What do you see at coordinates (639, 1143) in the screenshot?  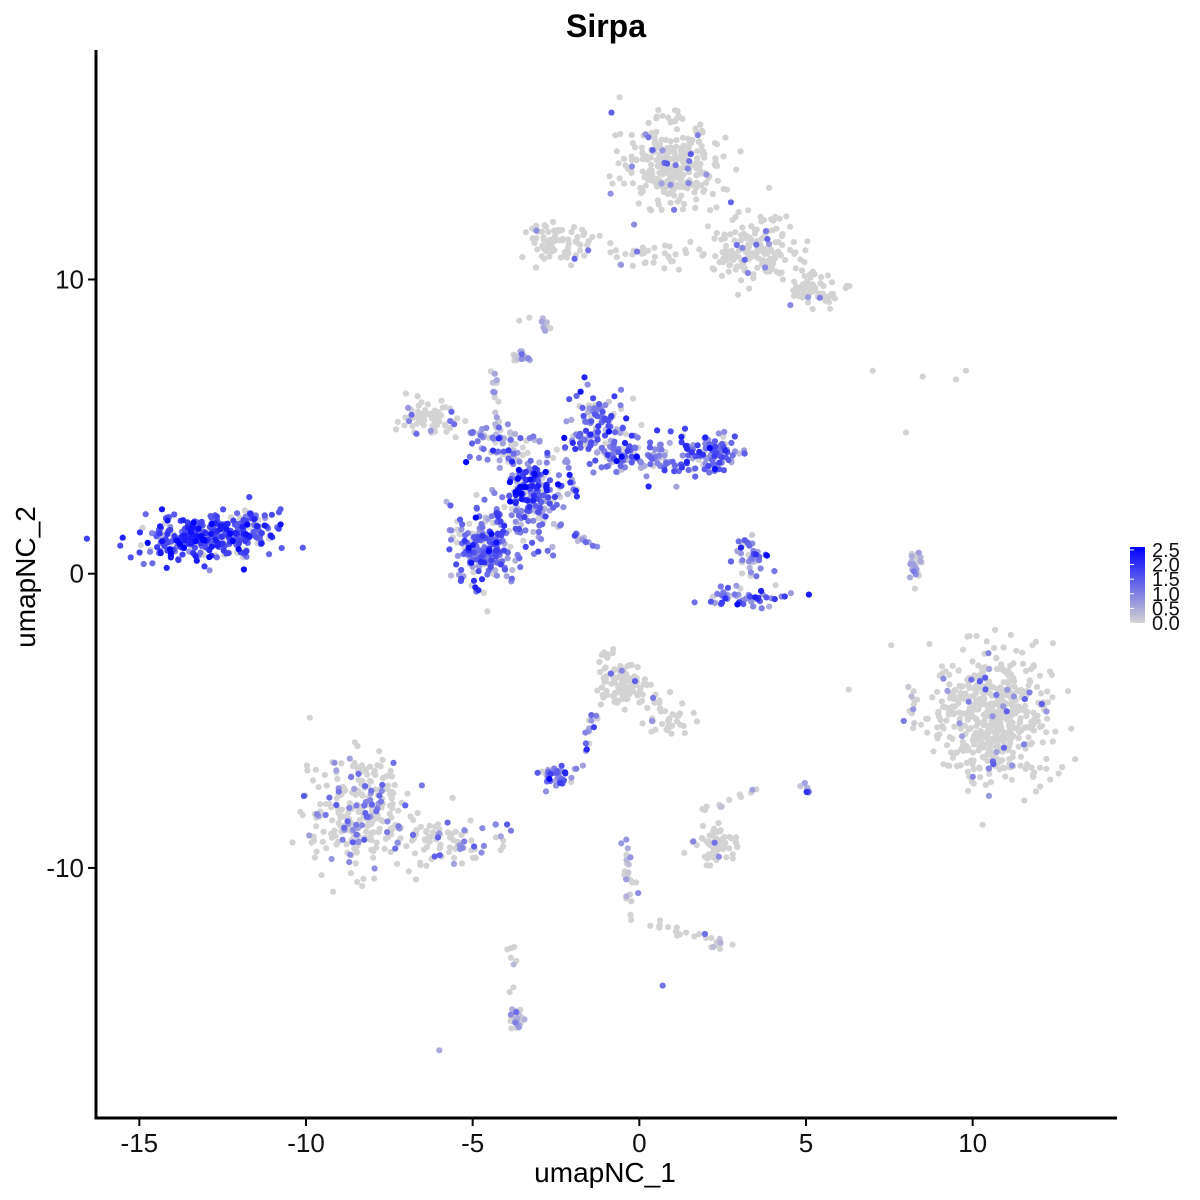 I see `x-tick-label: 0` at bounding box center [639, 1143].